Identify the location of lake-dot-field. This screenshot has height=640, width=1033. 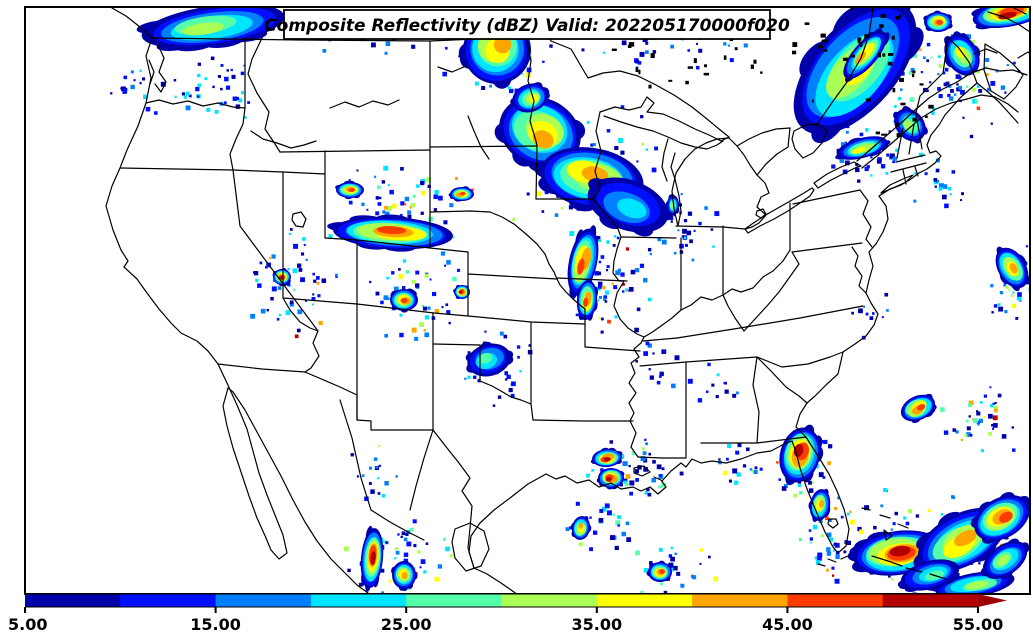
(857, 55).